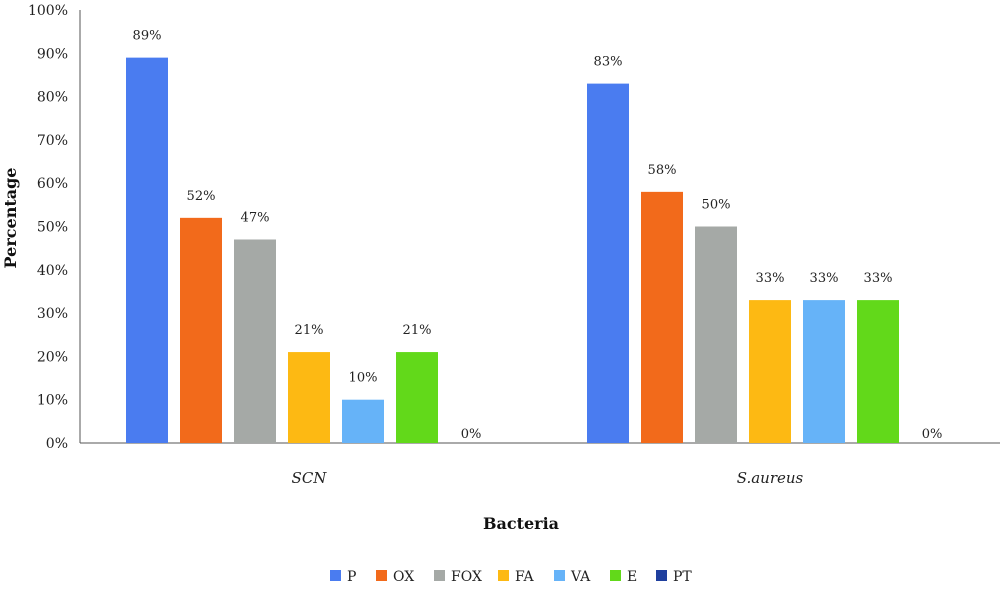  I want to click on x-axis-title: Bacteria, so click(521, 523).